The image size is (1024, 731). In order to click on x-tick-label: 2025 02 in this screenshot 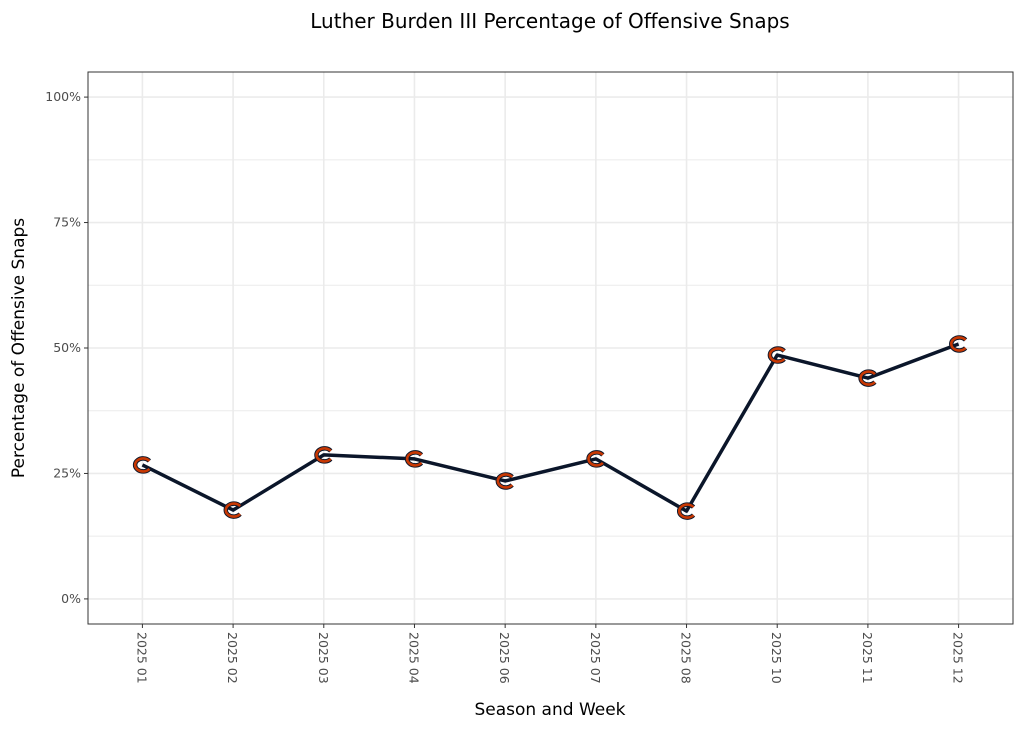, I will do `click(232, 658)`.